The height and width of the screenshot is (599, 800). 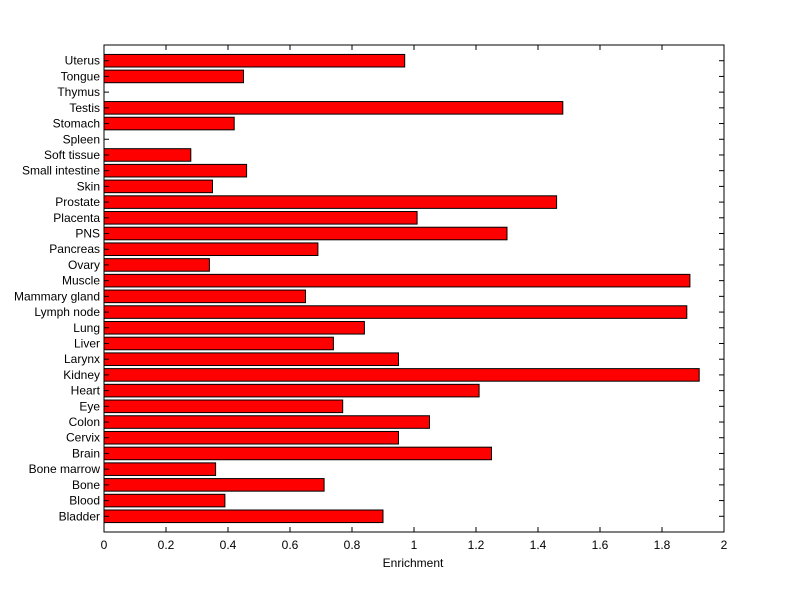 I want to click on y-tick-label: Pancreas, so click(x=74, y=249).